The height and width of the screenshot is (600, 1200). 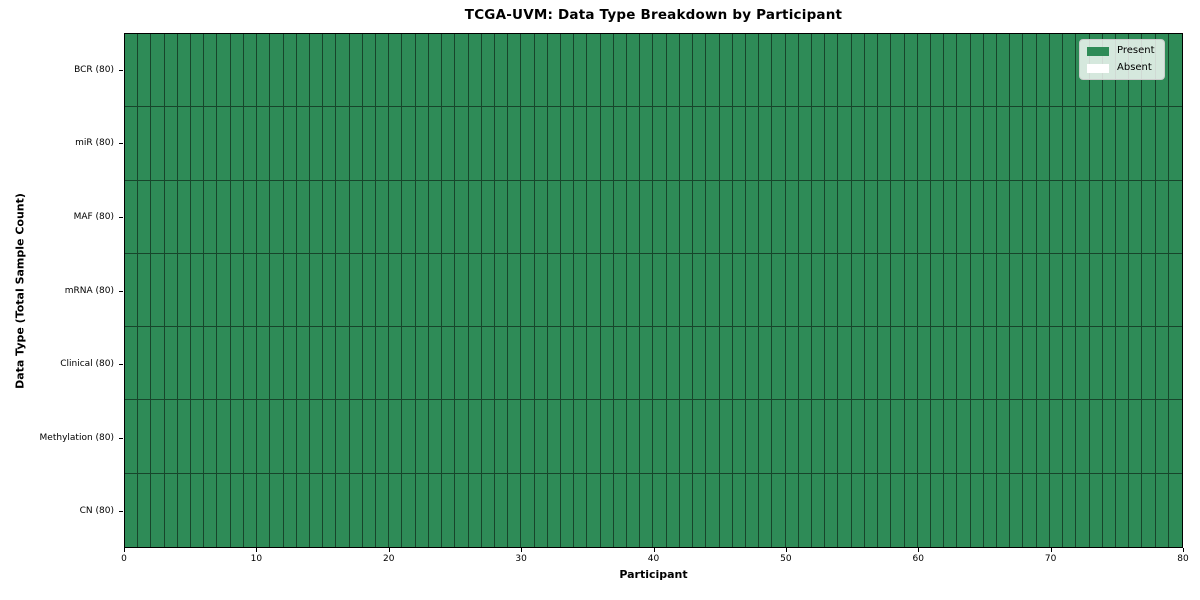 I want to click on legend: Present Absent, so click(x=1122, y=59).